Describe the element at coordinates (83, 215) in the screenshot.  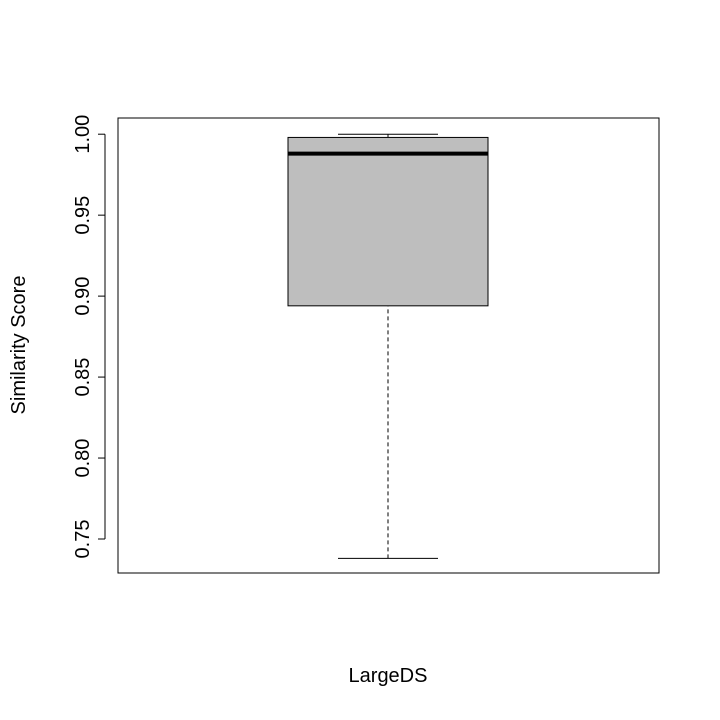
I see `y-tick-label: 0.95` at that location.